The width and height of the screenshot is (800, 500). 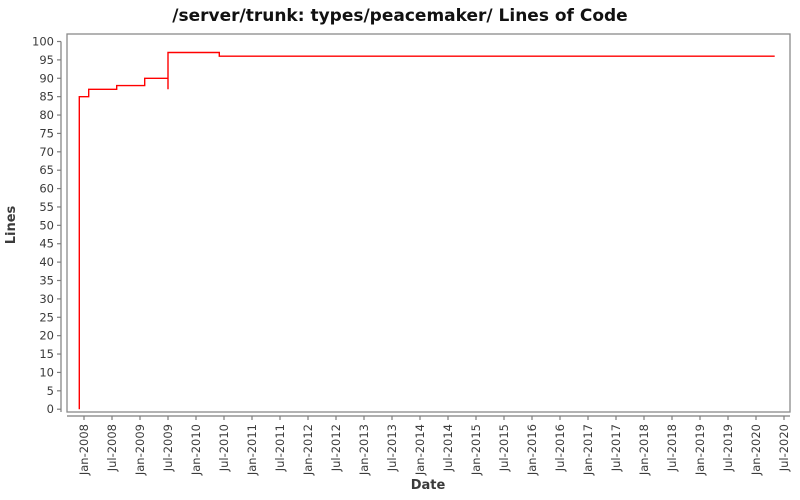 I want to click on x-tick-label: Jul-2008, so click(x=112, y=448).